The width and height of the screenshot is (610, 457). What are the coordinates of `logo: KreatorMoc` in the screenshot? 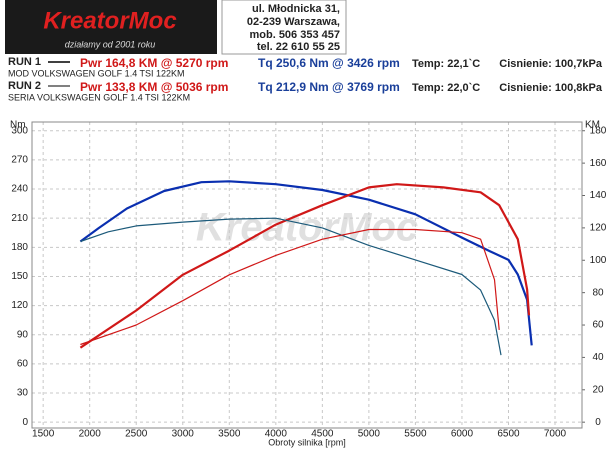 It's located at (109, 20).